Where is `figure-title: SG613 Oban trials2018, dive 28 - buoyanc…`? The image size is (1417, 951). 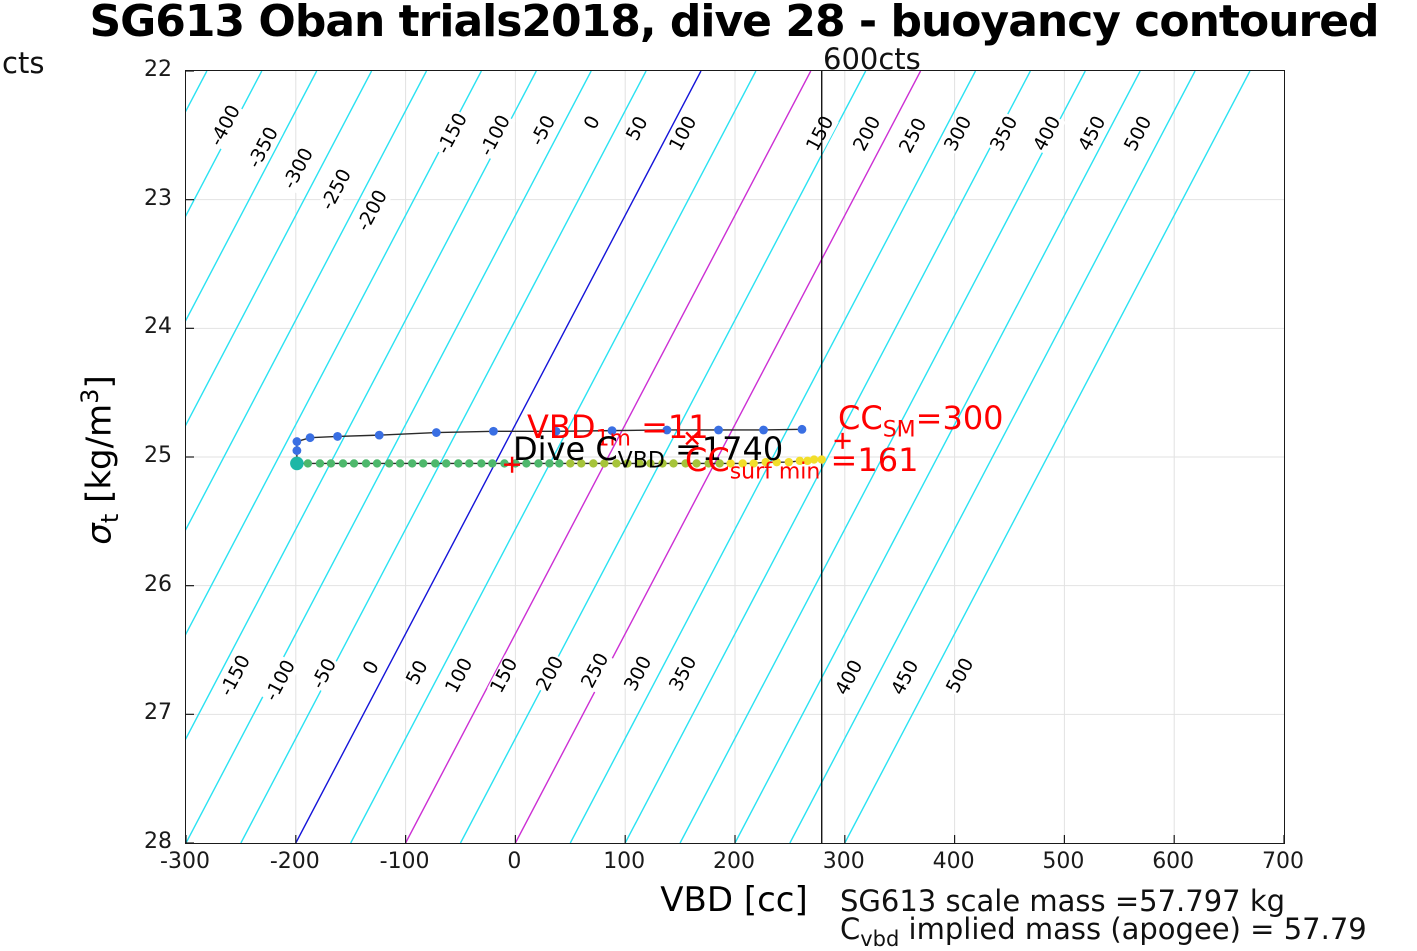 figure-title: SG613 Oban trials2018, dive 28 - buoyanc… is located at coordinates (734, 23).